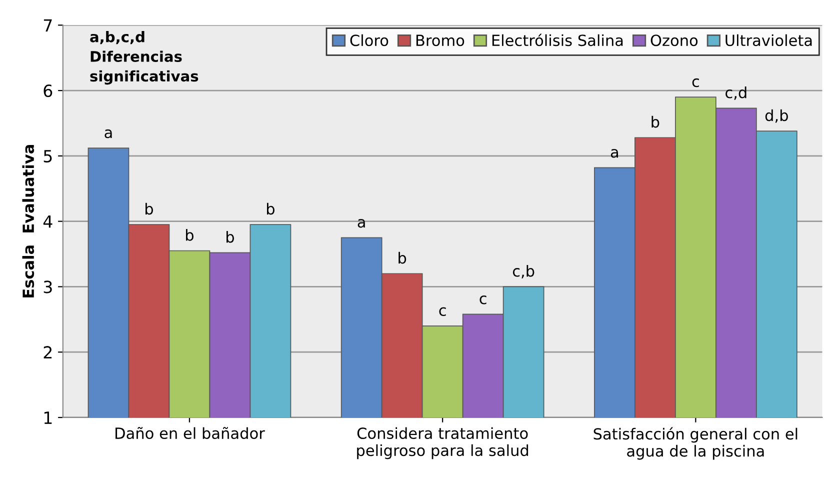 This screenshot has height=503, width=839. Describe the element at coordinates (442, 443) in the screenshot. I see `x-tick-label: Considera tratamiento peligroso para la salud` at that location.